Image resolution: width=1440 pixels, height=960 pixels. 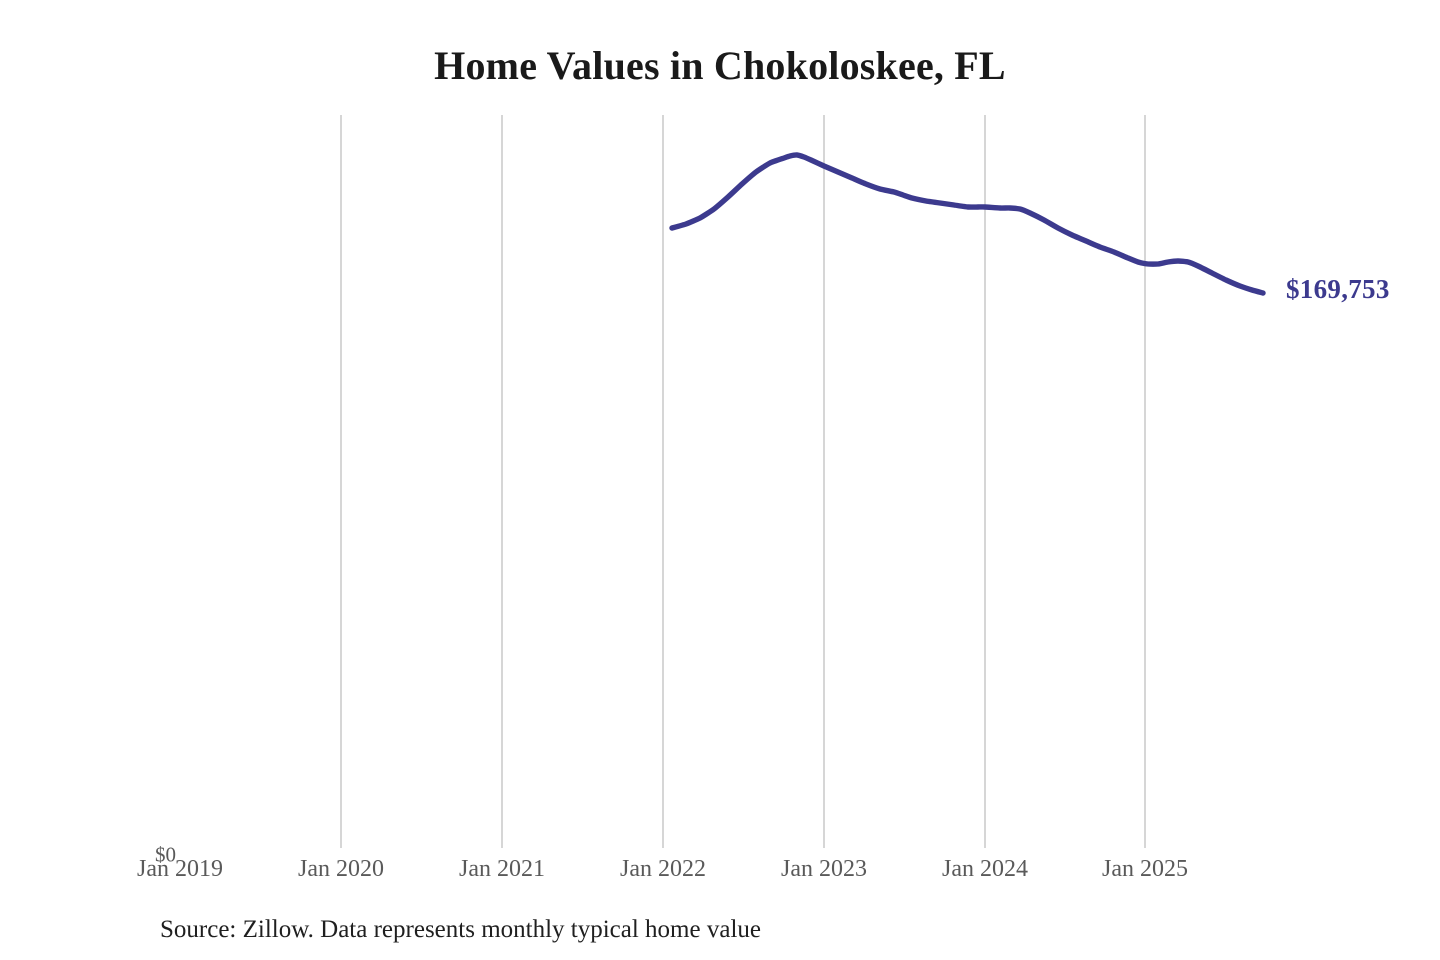 What do you see at coordinates (720, 65) in the screenshot?
I see `page-title: Home Values in Chokoloskee, FL` at bounding box center [720, 65].